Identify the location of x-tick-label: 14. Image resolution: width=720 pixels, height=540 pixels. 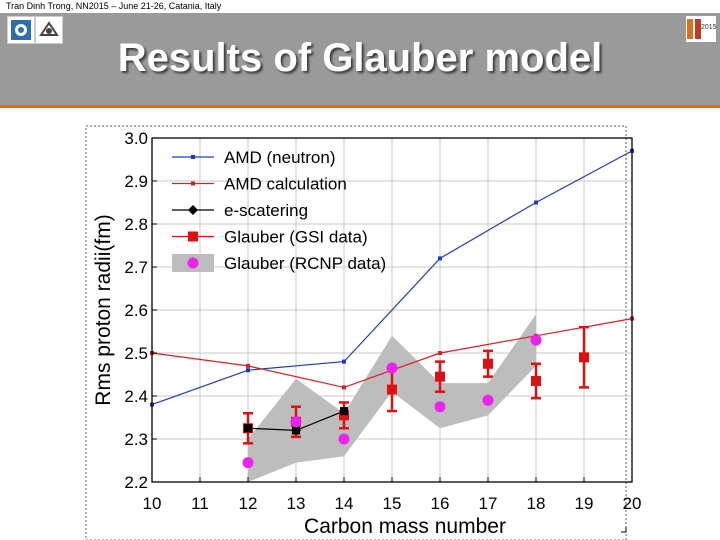
(344, 503).